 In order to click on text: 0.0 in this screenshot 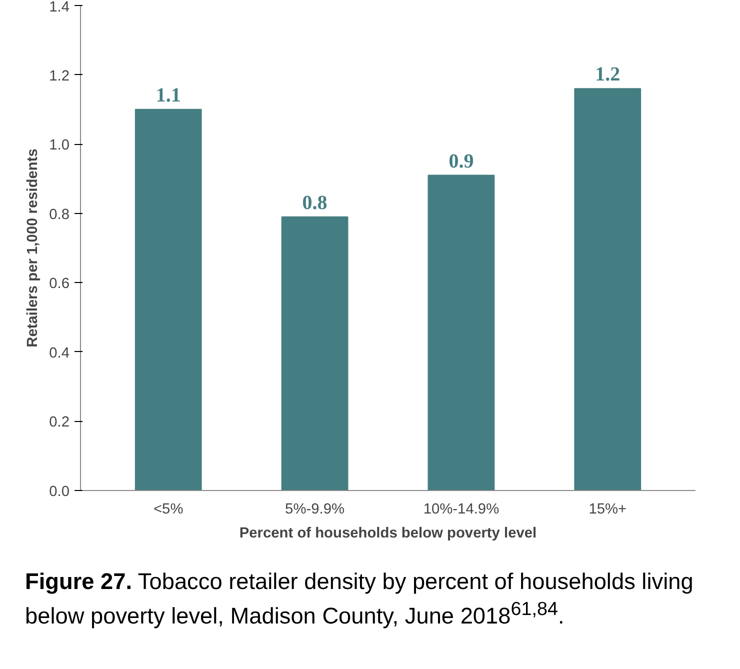, I will do `click(59, 492)`.